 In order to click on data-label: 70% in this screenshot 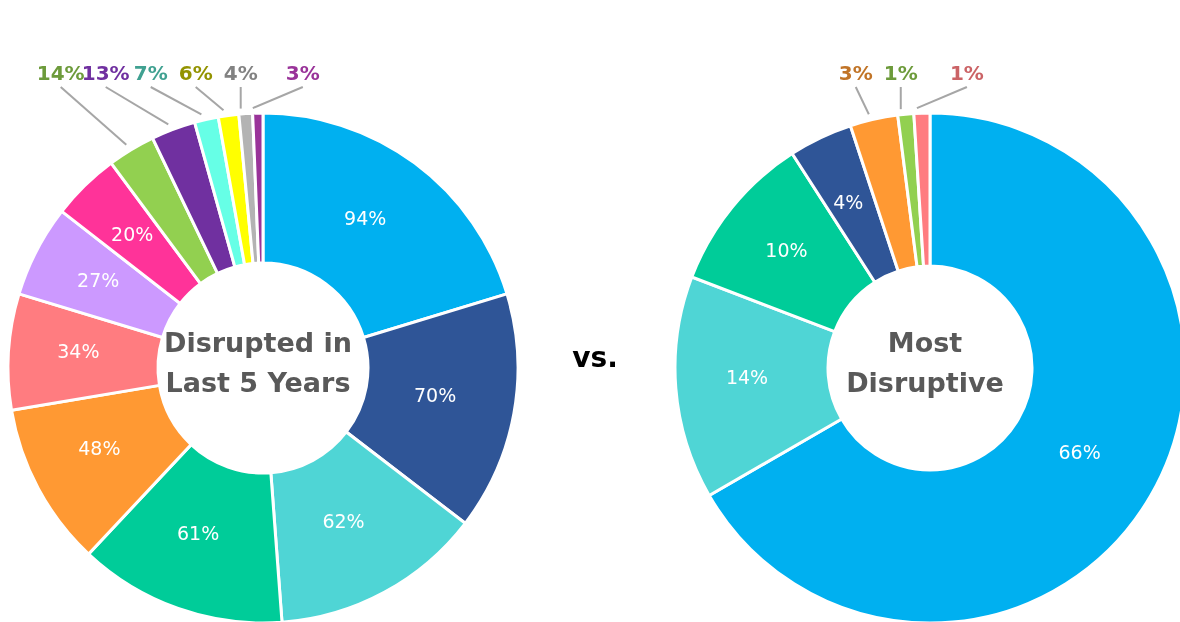, I will do `click(435, 395)`.